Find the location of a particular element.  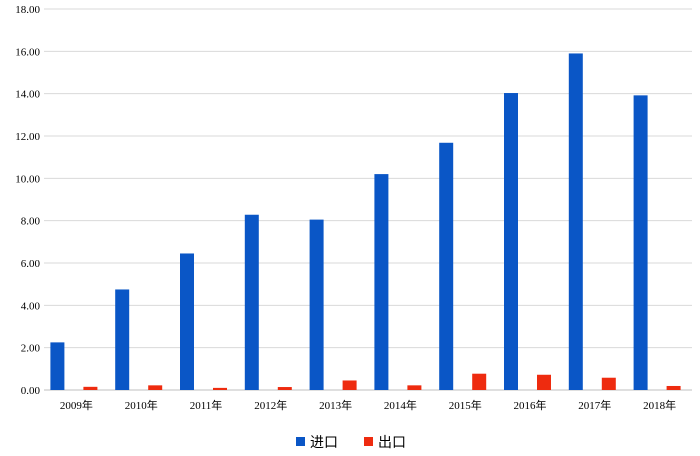

x-tick-label: 2015年 is located at coordinates (465, 405).